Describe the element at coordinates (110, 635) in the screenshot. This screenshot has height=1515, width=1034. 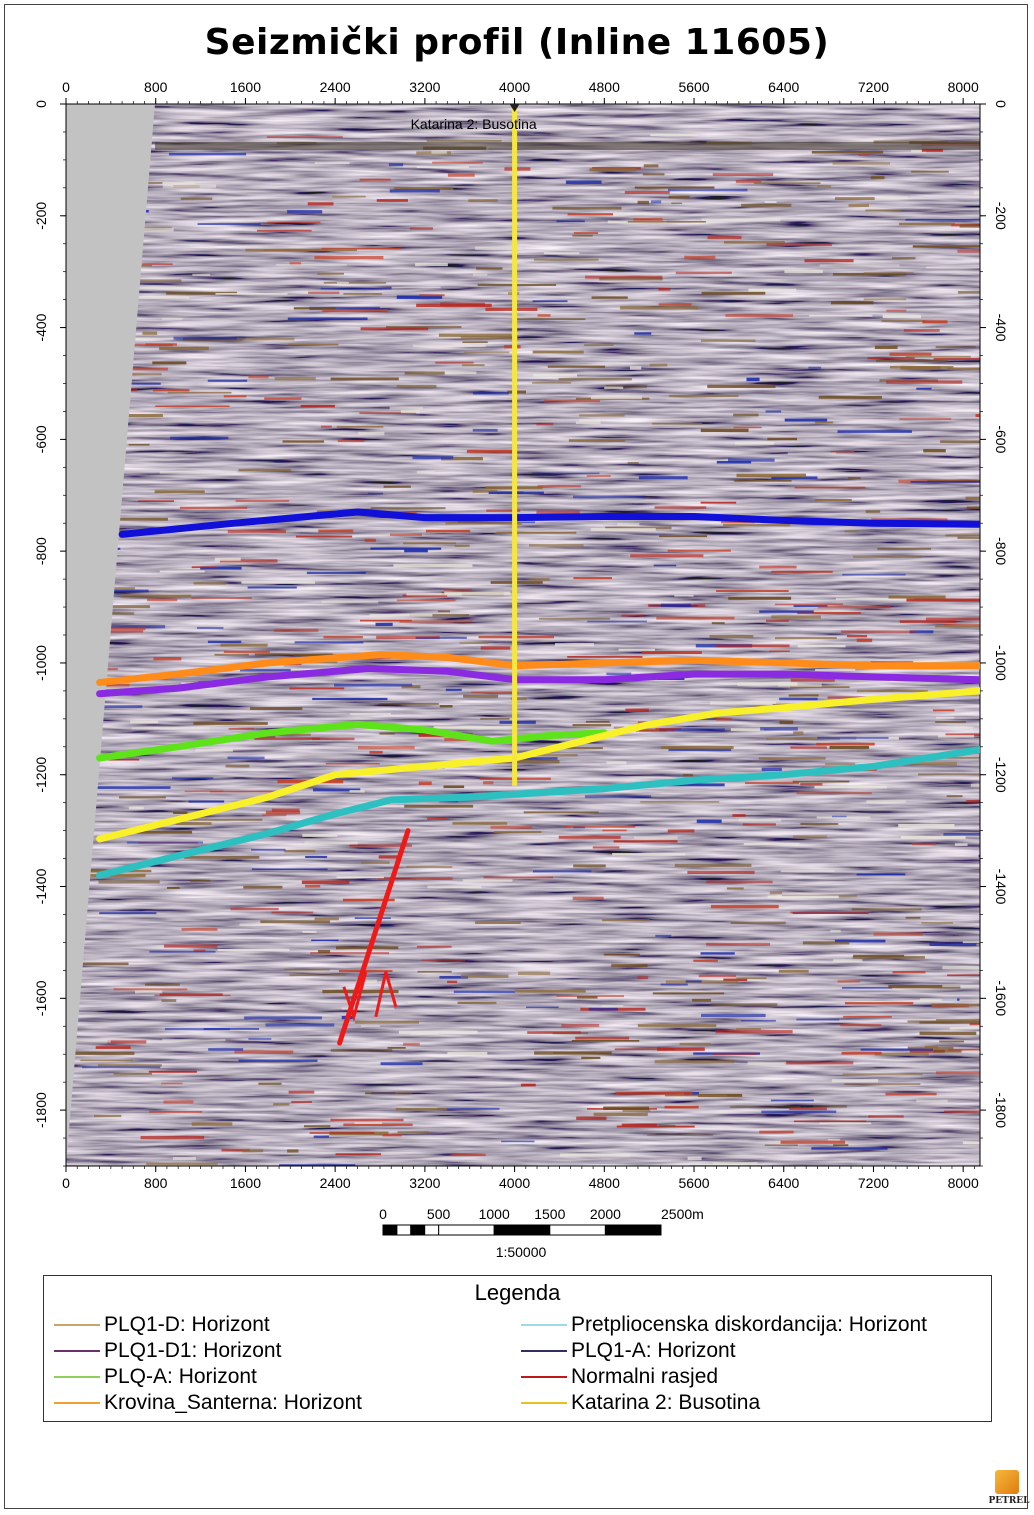
I see `no-data-wedge` at that location.